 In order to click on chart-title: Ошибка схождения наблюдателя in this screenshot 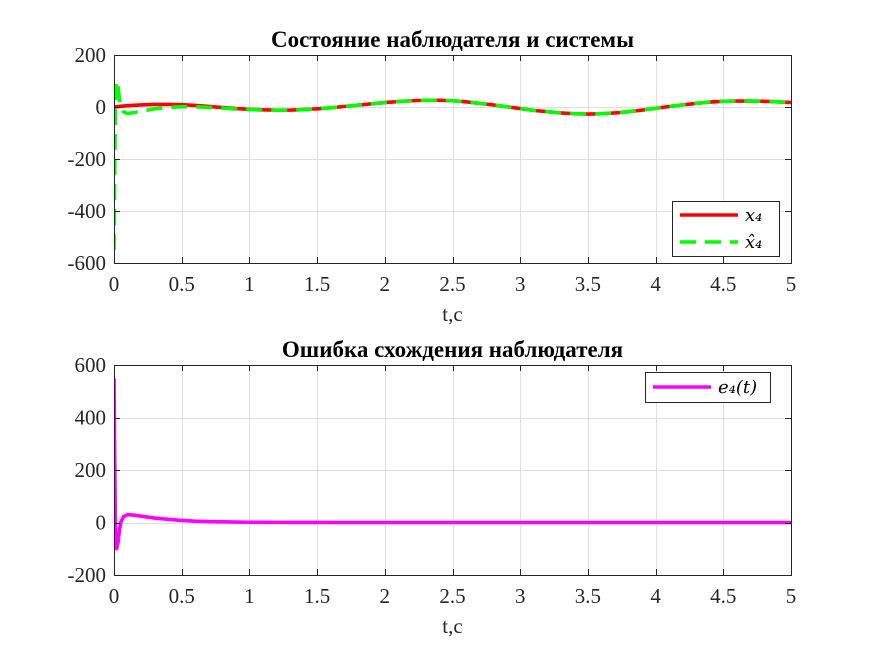, I will do `click(452, 349)`.